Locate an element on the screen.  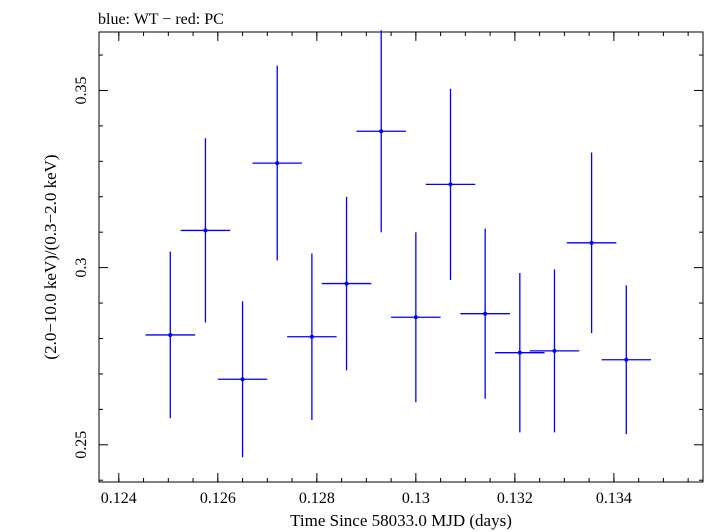
x-tick-label: 0.132 is located at coordinates (515, 498).